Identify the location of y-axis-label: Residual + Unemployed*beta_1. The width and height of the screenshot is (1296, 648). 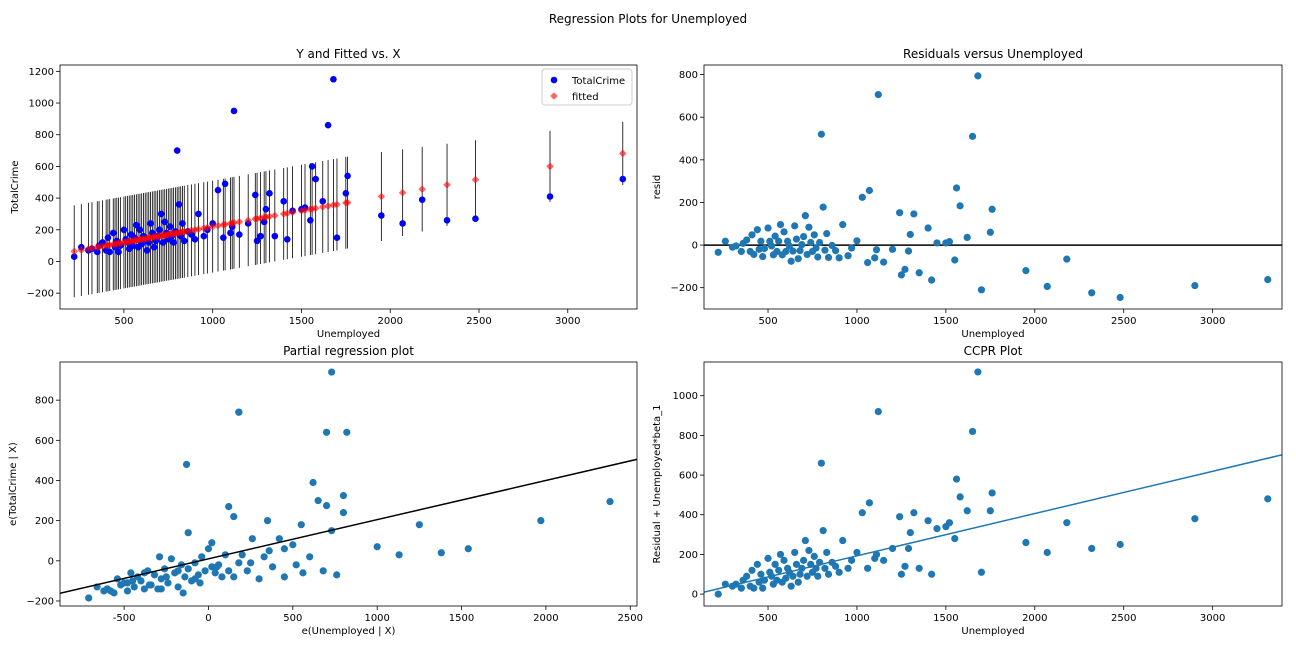
(657, 483).